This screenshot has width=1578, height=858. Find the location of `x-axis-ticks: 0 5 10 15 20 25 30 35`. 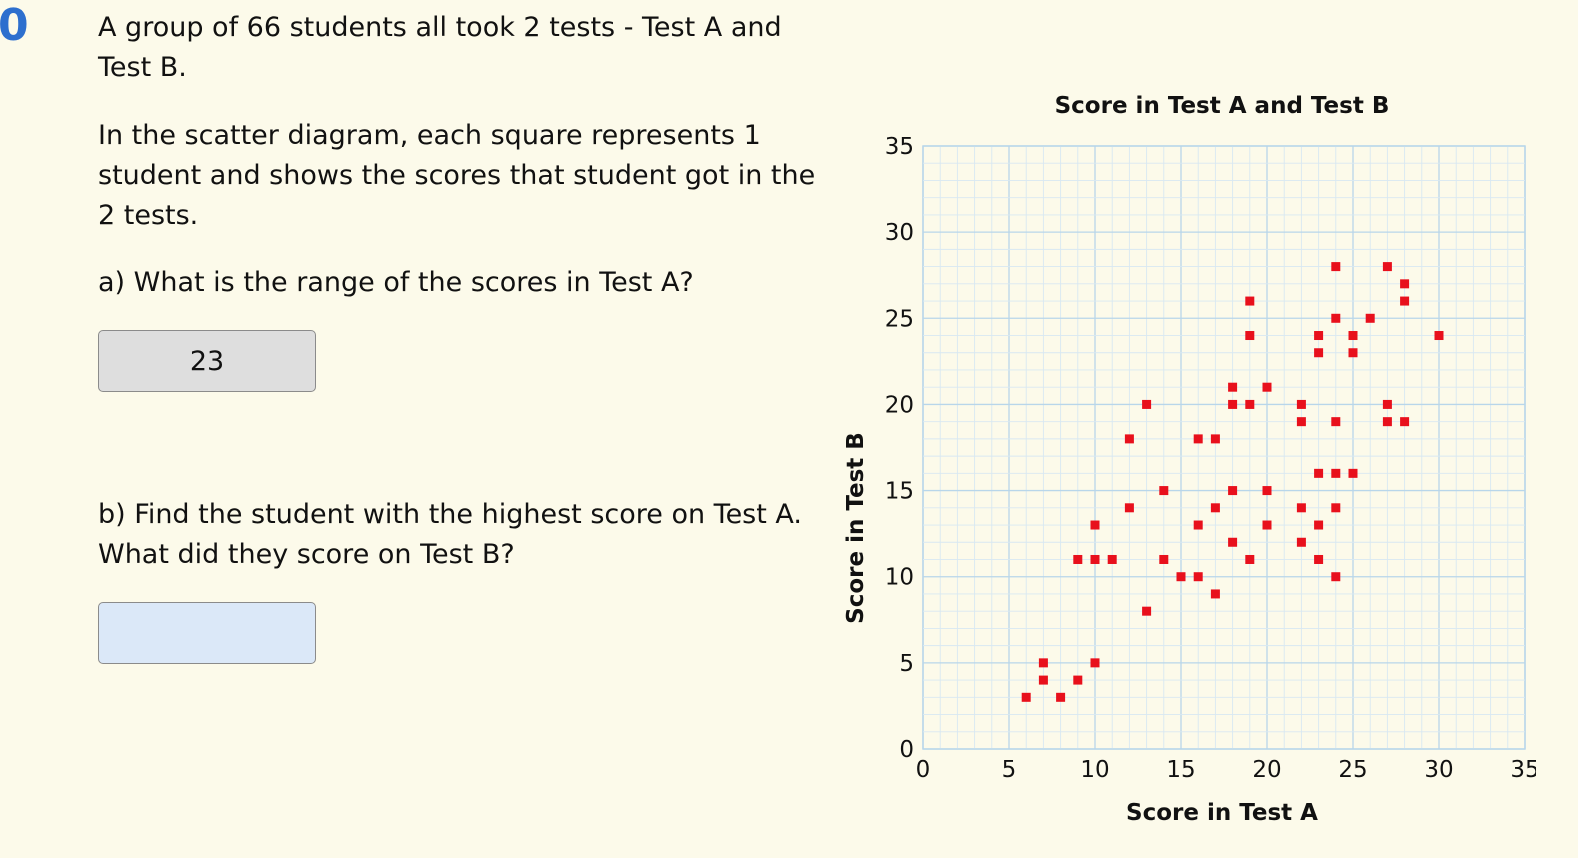

x-axis-ticks: 0 5 10 15 20 25 30 35 is located at coordinates (1226, 770).